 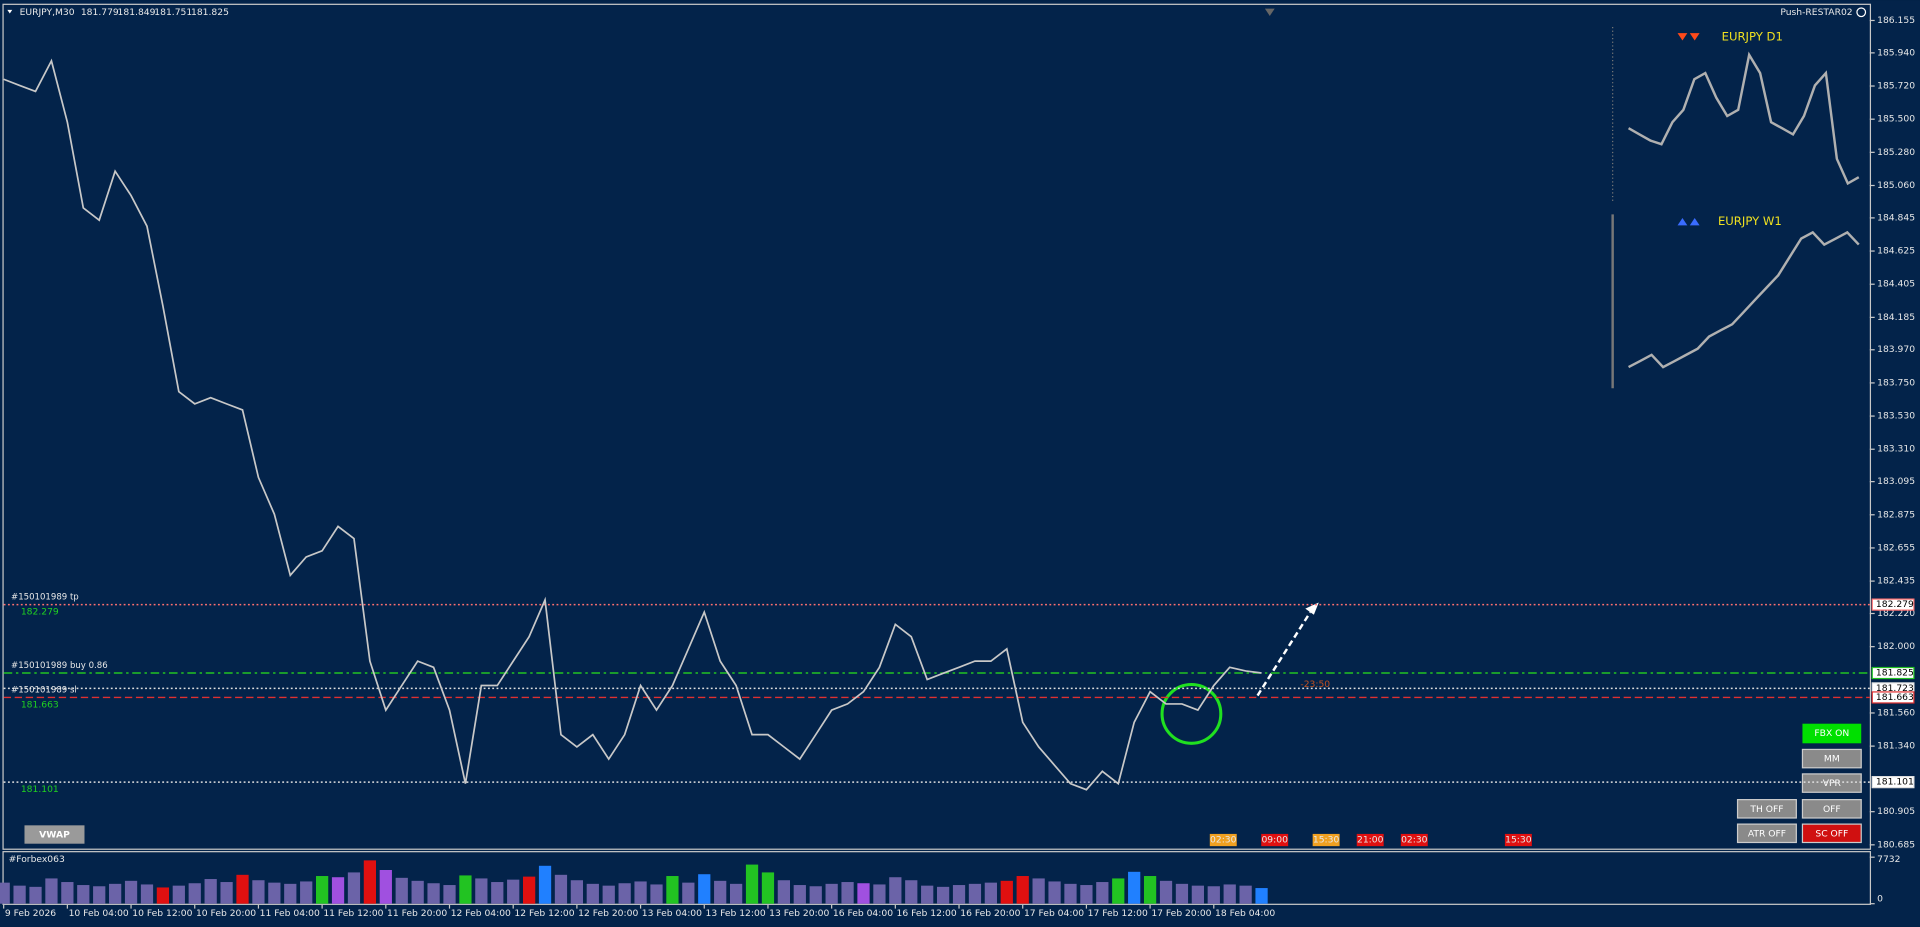 What do you see at coordinates (1831, 783) in the screenshot?
I see `vpr-button` at bounding box center [1831, 783].